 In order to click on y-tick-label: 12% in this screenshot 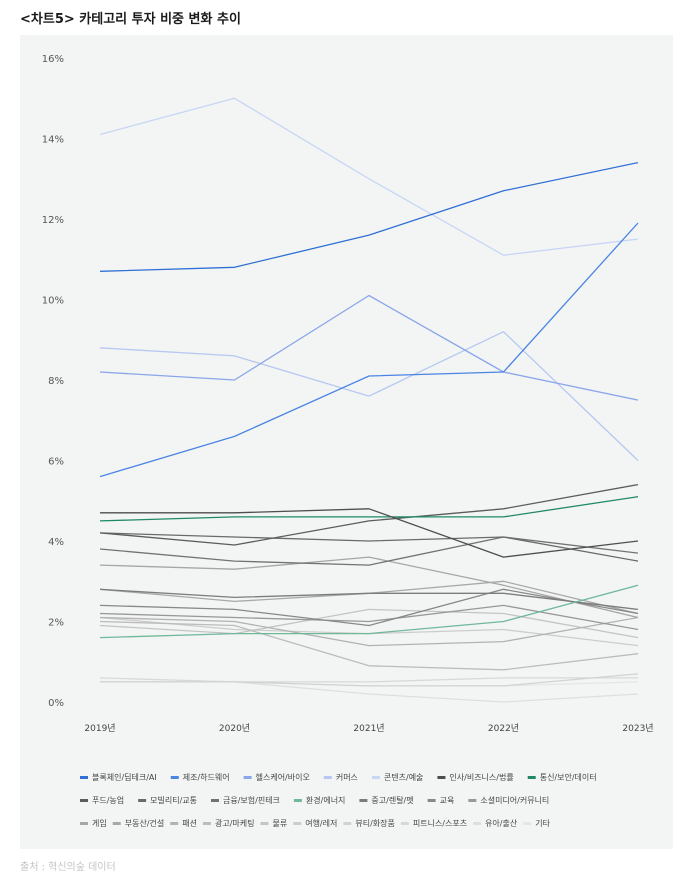, I will do `click(53, 220)`.